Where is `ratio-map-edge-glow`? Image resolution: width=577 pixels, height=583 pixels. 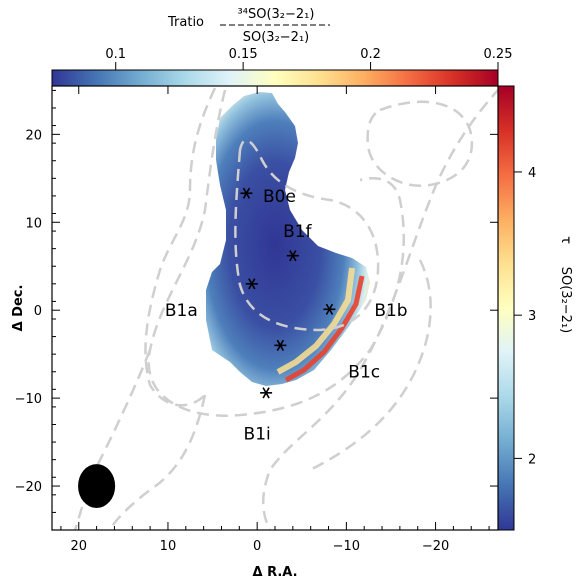 ratio-map-edge-glow is located at coordinates (315, 321).